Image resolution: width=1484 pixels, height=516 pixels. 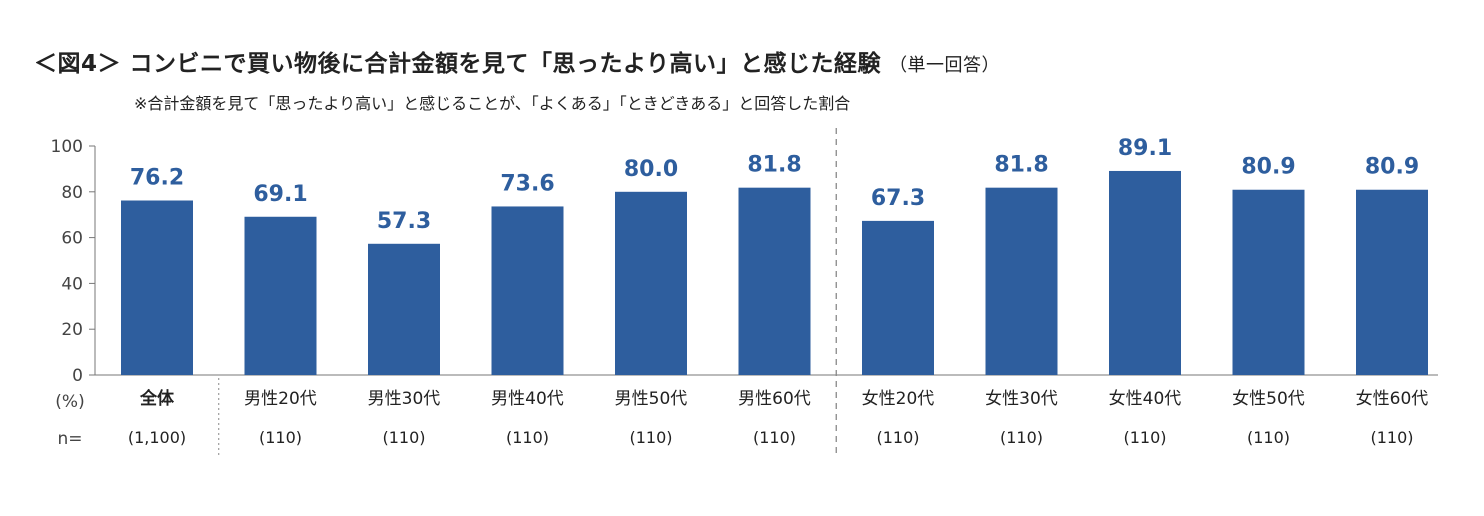 I want to click on x-tick-label: 男性60代, so click(x=774, y=399).